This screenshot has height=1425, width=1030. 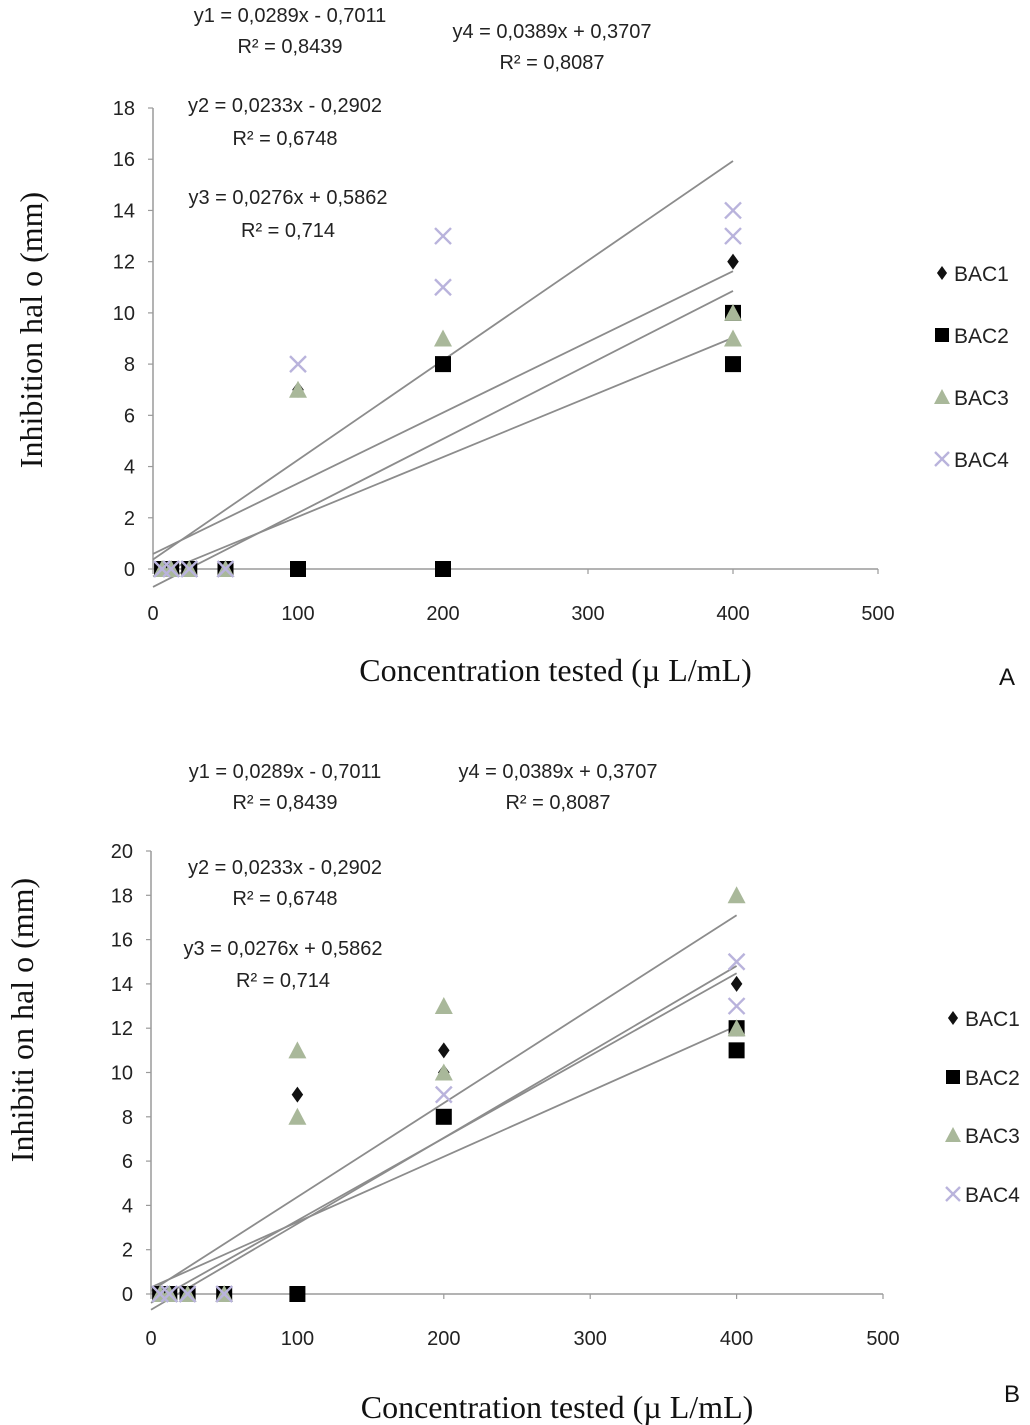 What do you see at coordinates (297, 614) in the screenshot?
I see `x-tick-label: 100` at bounding box center [297, 614].